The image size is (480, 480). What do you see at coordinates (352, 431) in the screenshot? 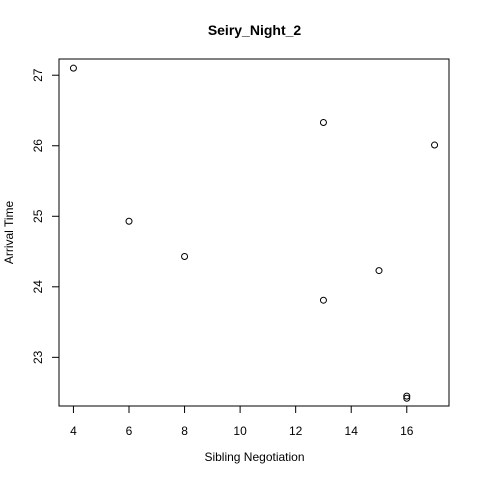
I see `x-tick-label: 14` at bounding box center [352, 431].